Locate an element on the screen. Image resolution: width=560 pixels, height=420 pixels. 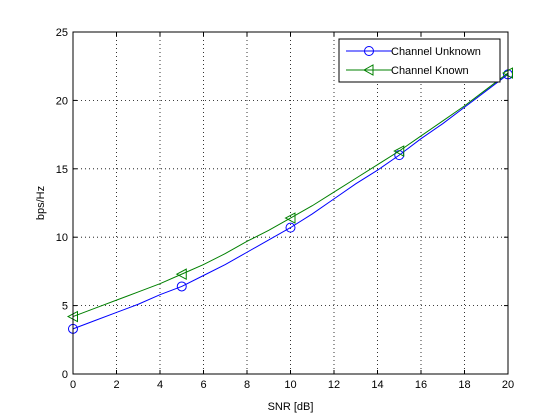
legend-label-channel-unknown: Channel Unknown is located at coordinates (436, 52).